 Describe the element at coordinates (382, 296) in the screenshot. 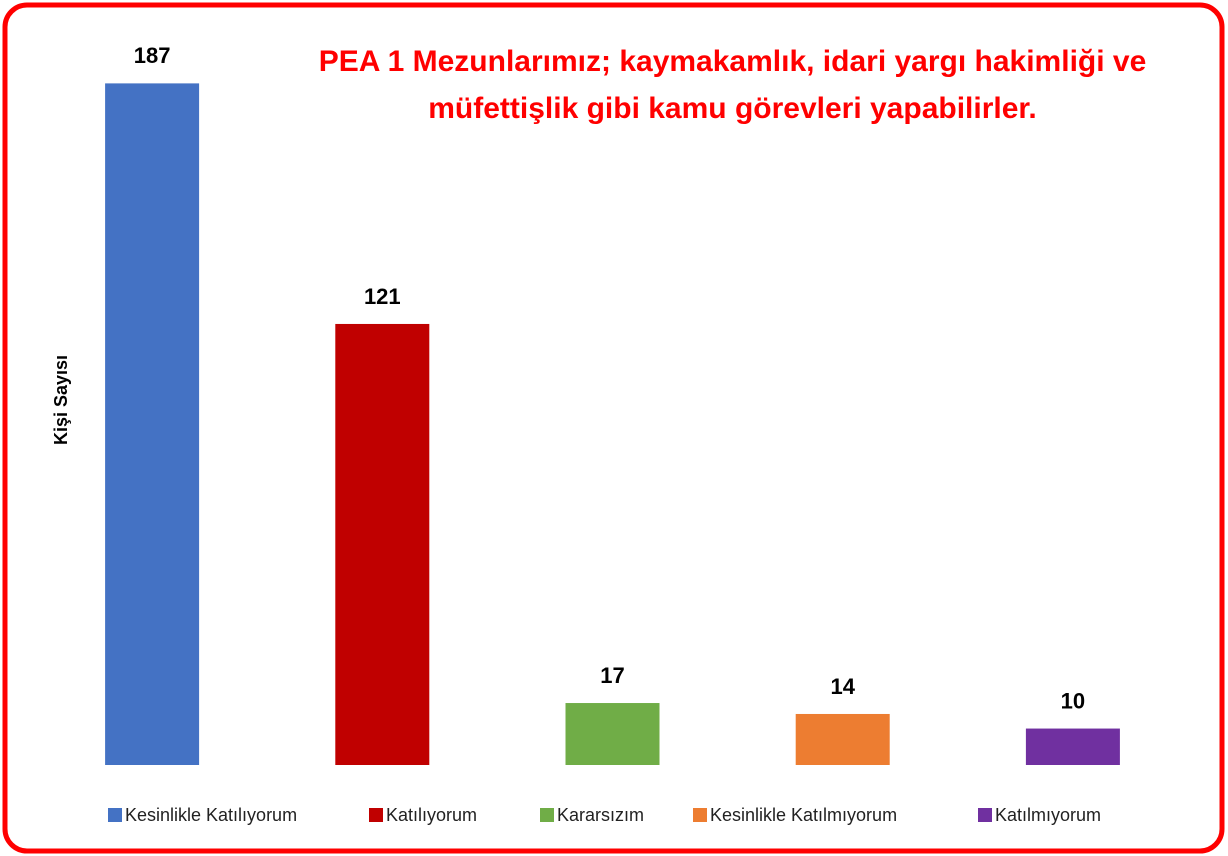

I see `data-label: 121` at that location.